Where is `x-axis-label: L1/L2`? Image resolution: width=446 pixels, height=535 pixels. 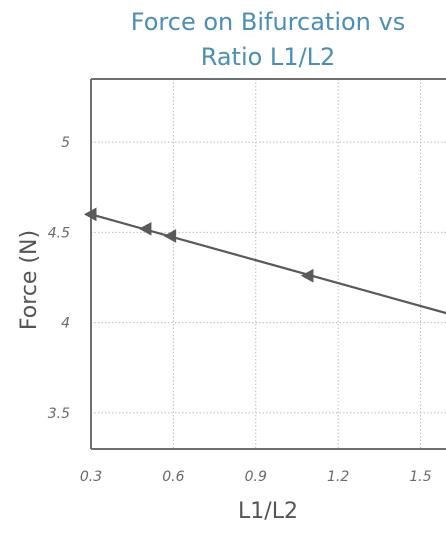
x-axis-label: L1/L2 is located at coordinates (268, 511).